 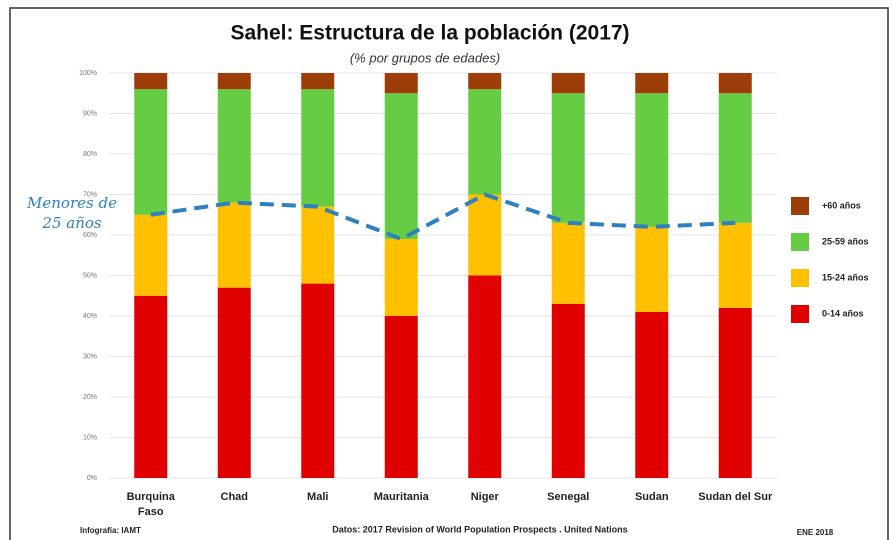 I want to click on y-tick-label: 60%, so click(x=90, y=235).